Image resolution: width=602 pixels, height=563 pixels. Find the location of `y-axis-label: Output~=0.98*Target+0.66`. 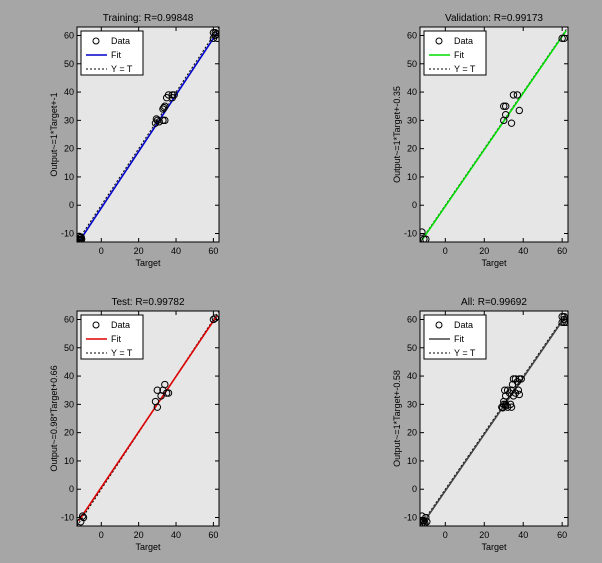

y-axis-label: Output~=0.98*Target+0.66 is located at coordinates (54, 418).